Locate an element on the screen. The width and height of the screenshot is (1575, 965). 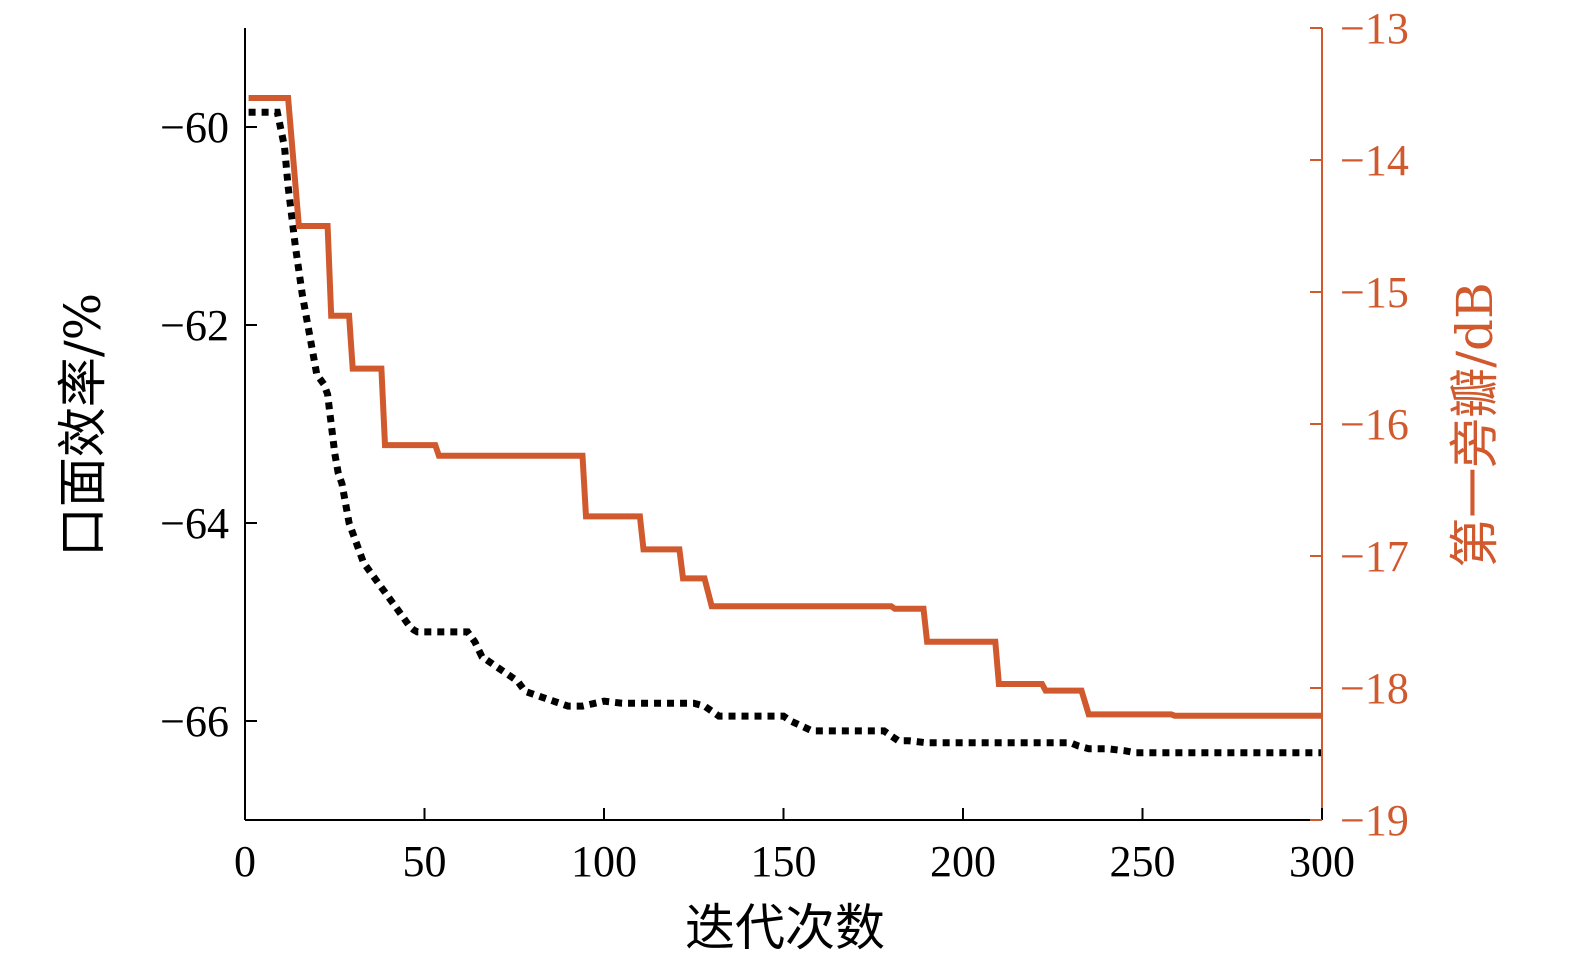
x-axis-title: 迭代次数 is located at coordinates (785, 928).